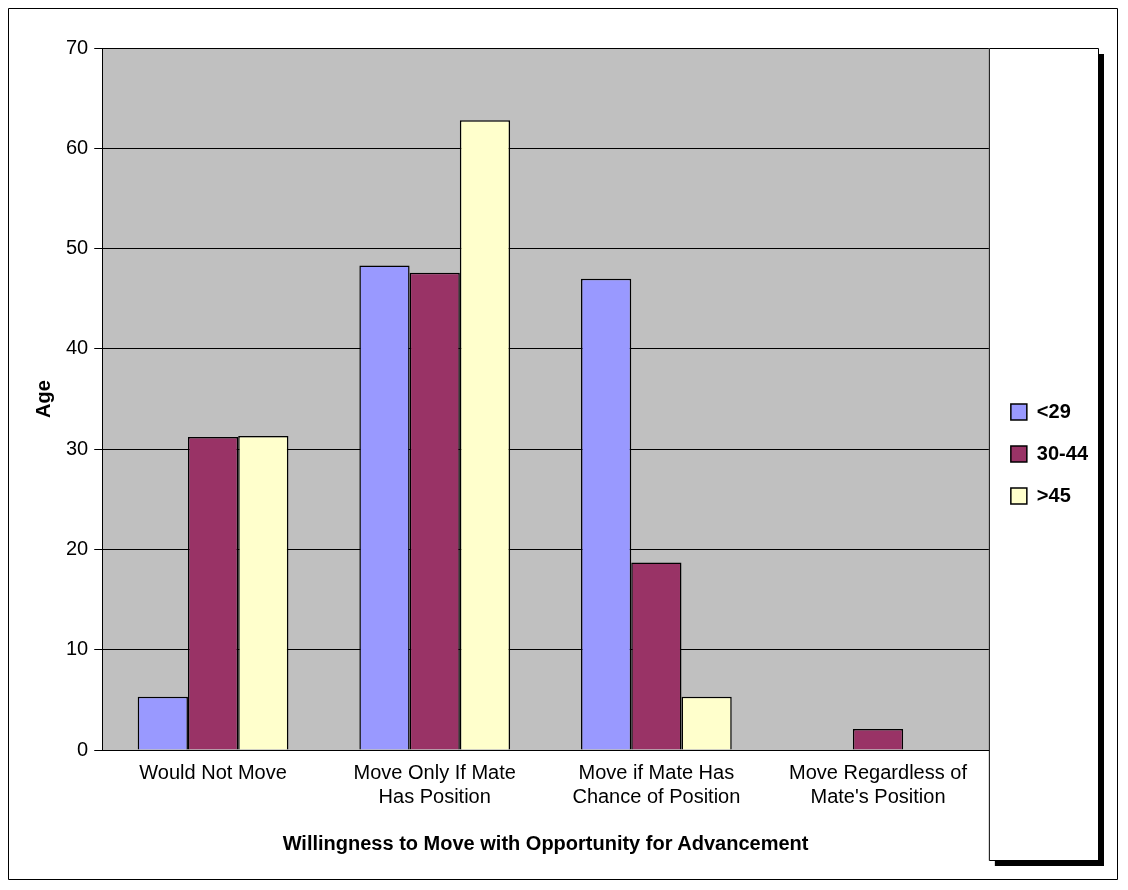  I want to click on y-tick-label: 40, so click(77, 347).